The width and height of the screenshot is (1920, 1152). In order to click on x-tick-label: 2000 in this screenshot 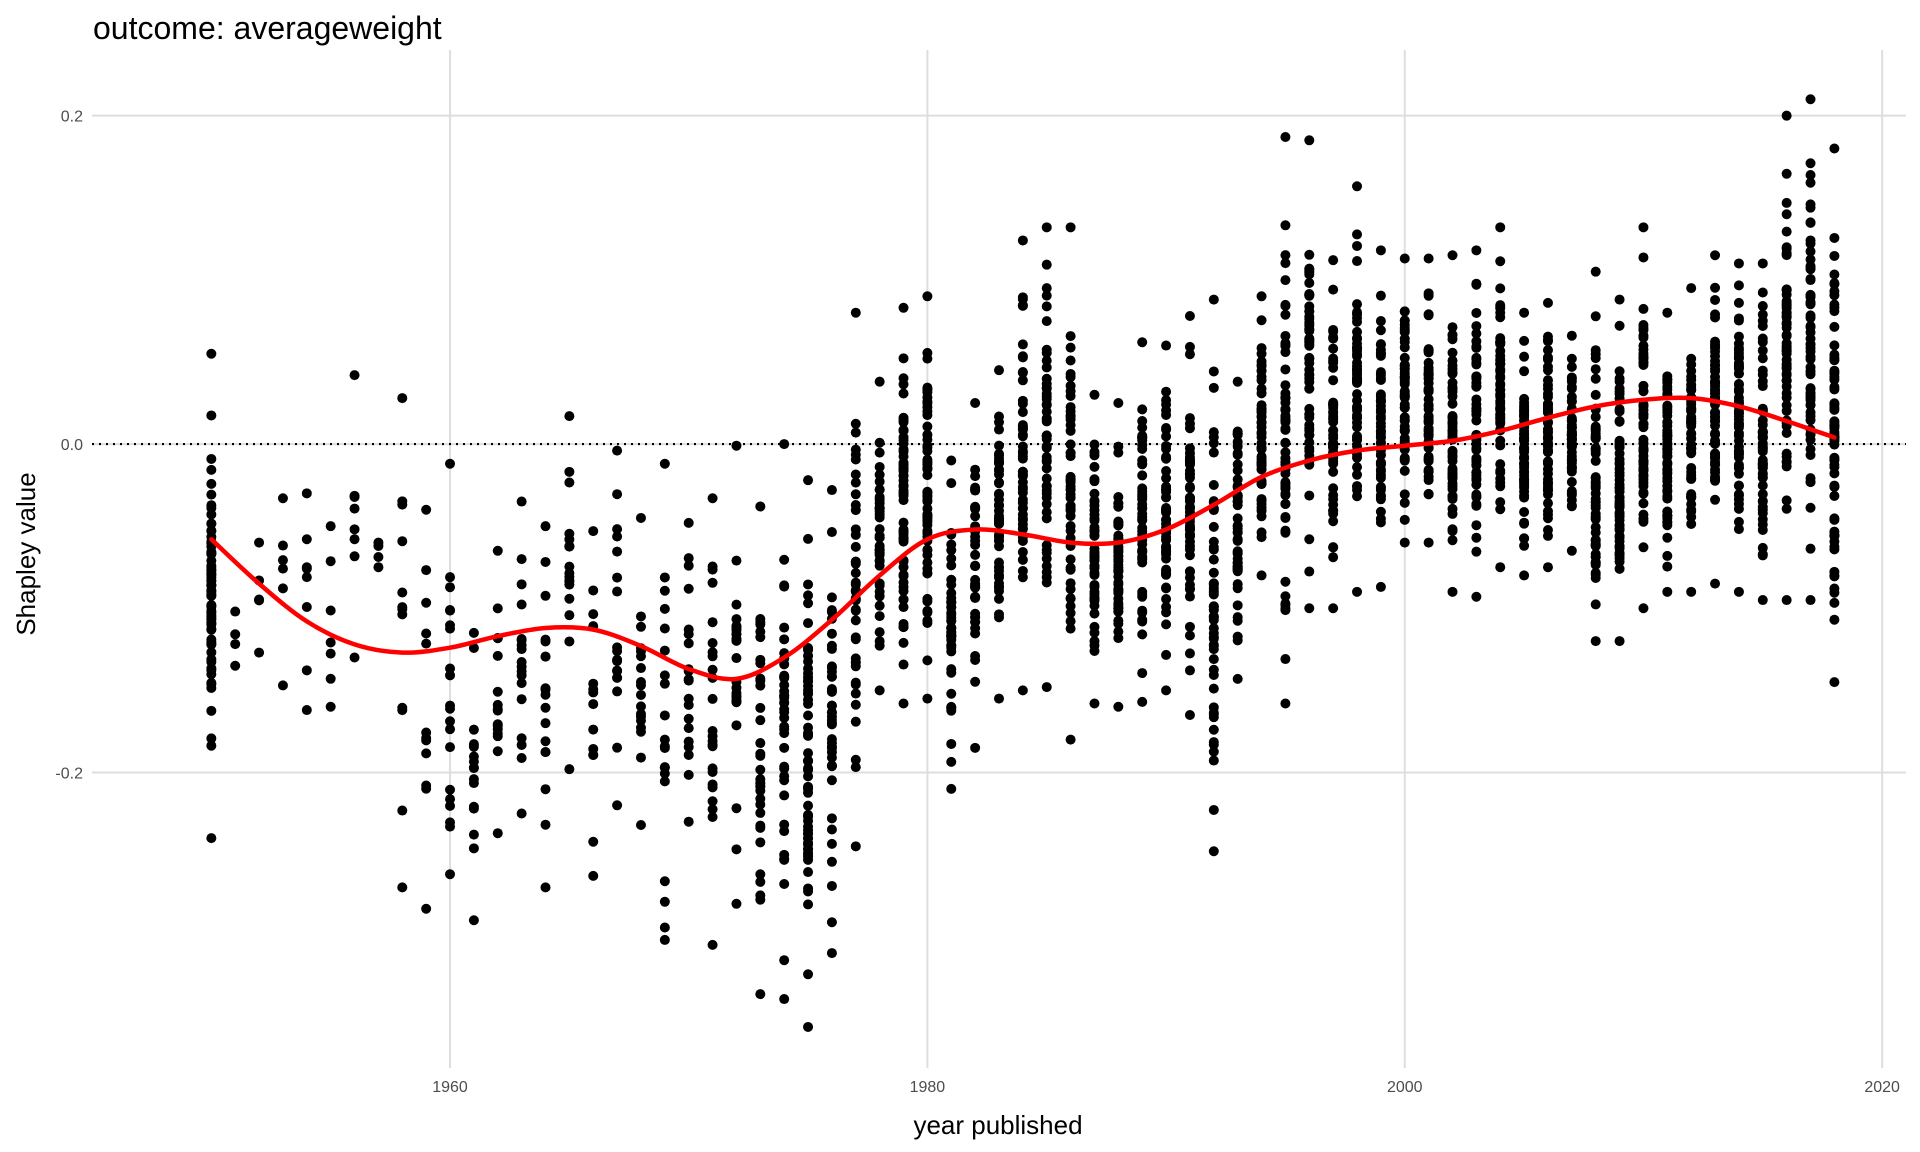, I will do `click(1405, 1087)`.